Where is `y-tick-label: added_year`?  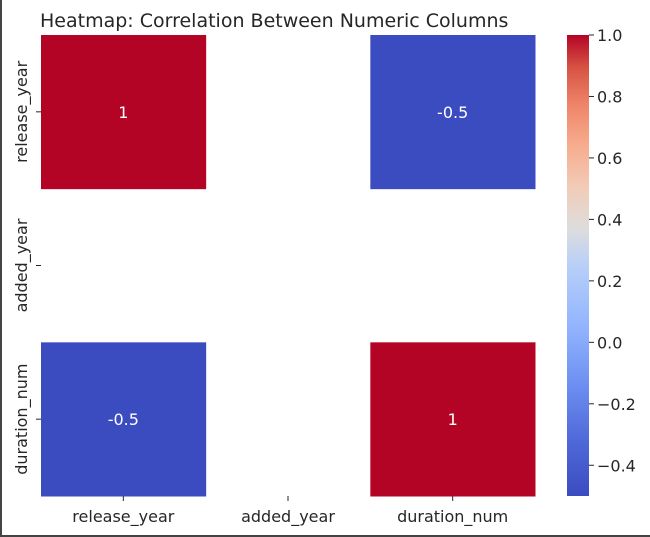 y-tick-label: added_year is located at coordinates (22, 265).